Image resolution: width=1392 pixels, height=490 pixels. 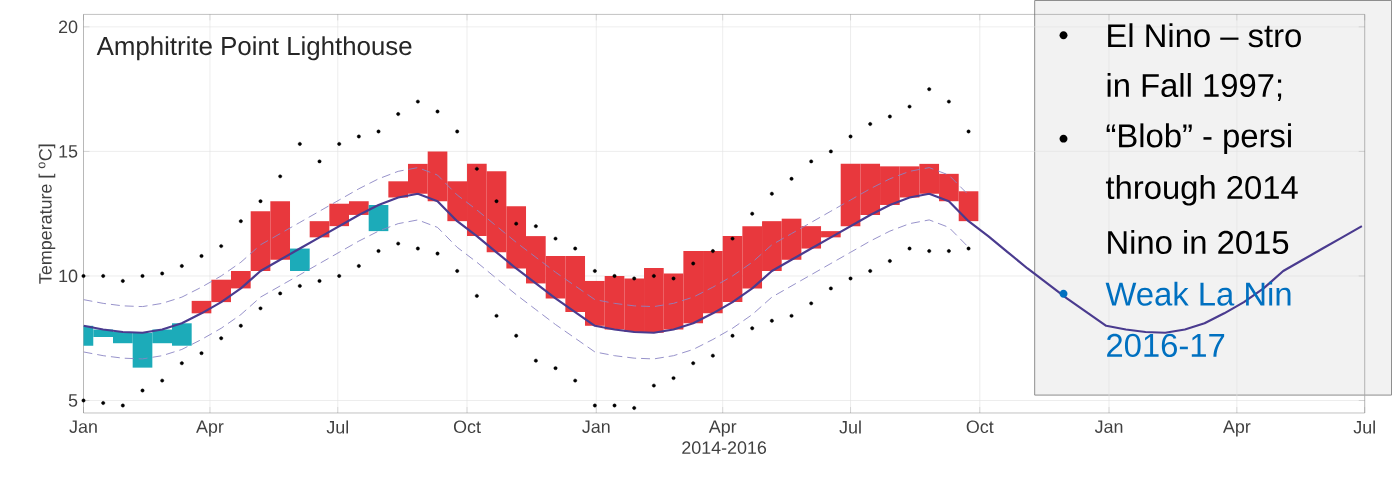 What do you see at coordinates (1198, 139) in the screenshot?
I see `annotation: “Blob” - persi` at bounding box center [1198, 139].